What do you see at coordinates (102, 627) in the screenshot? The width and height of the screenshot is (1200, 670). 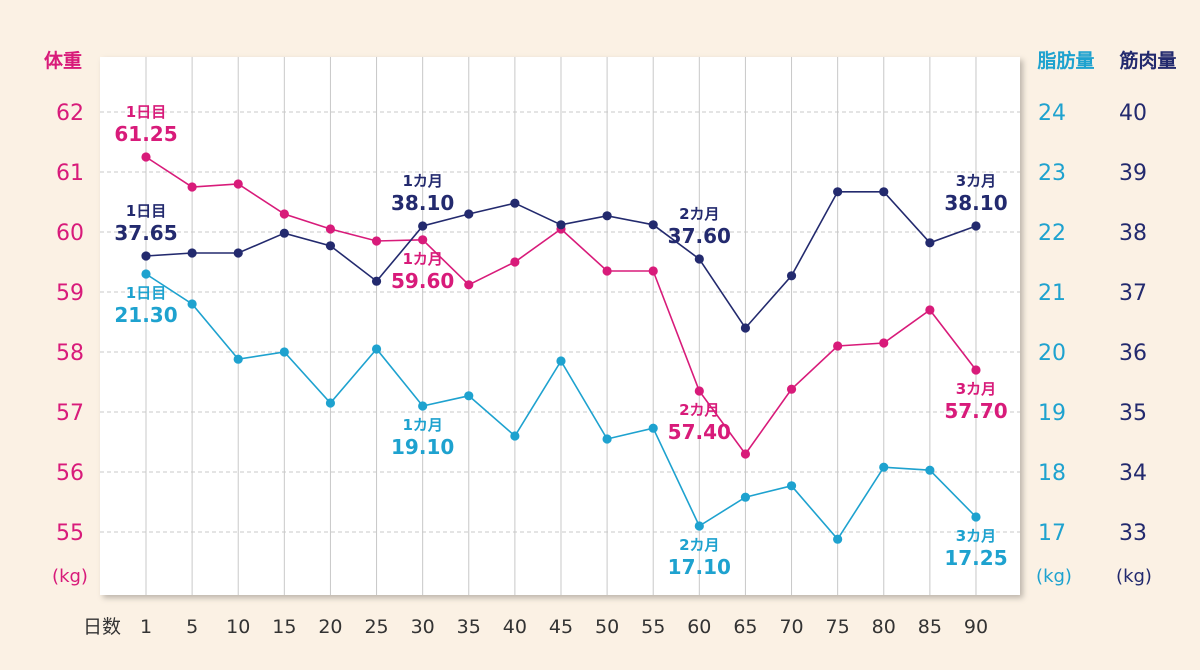 I see `x-axis-title: 日数` at bounding box center [102, 627].